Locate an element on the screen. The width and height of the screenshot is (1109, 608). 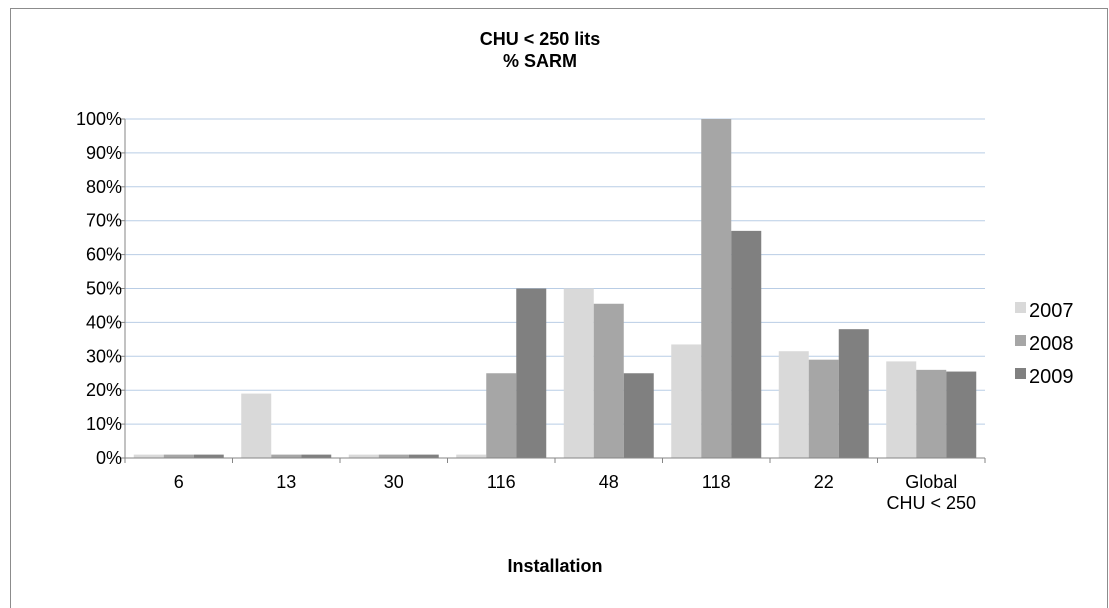
y-tick-label: 0% is located at coordinates (109, 458).